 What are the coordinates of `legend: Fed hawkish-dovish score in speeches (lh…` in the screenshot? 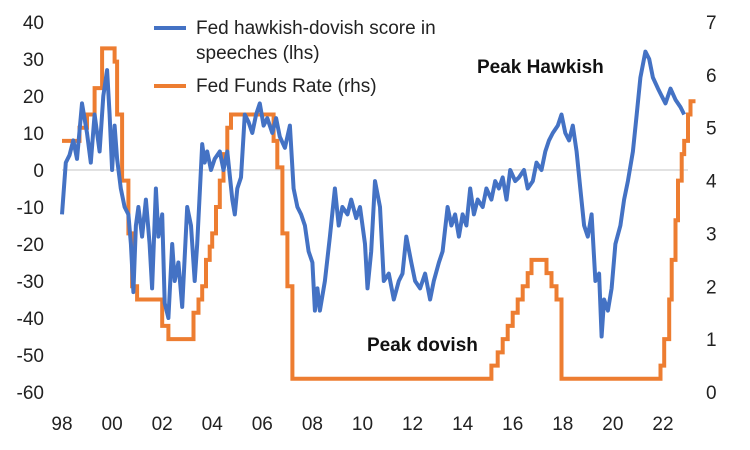 It's located at (295, 57).